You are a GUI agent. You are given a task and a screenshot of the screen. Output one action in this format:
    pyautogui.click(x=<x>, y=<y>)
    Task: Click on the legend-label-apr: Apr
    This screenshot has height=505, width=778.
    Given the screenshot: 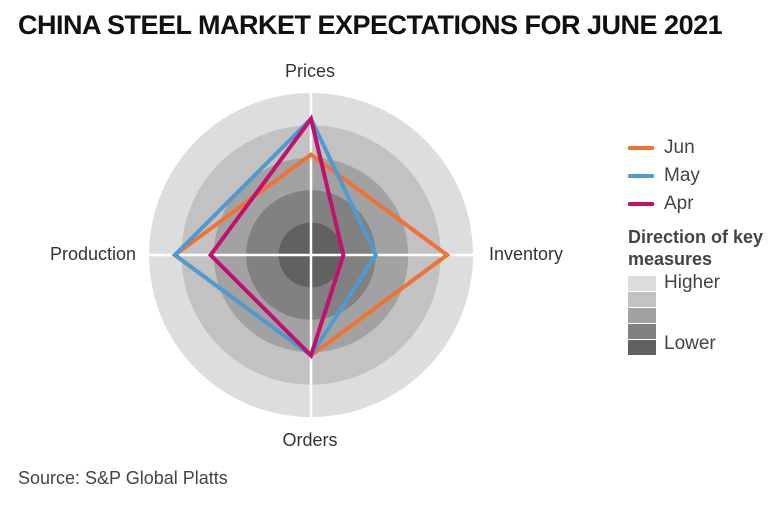 What is the action you would take?
    pyautogui.click(x=679, y=203)
    